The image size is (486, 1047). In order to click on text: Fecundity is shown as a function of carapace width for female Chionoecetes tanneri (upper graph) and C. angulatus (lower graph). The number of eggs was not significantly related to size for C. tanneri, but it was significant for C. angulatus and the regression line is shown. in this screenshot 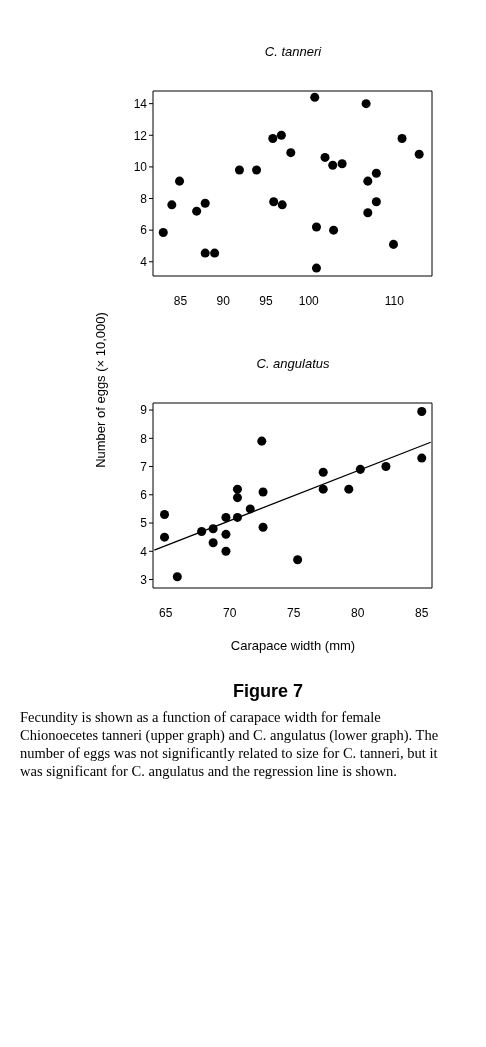, I will do `click(230, 744)`.